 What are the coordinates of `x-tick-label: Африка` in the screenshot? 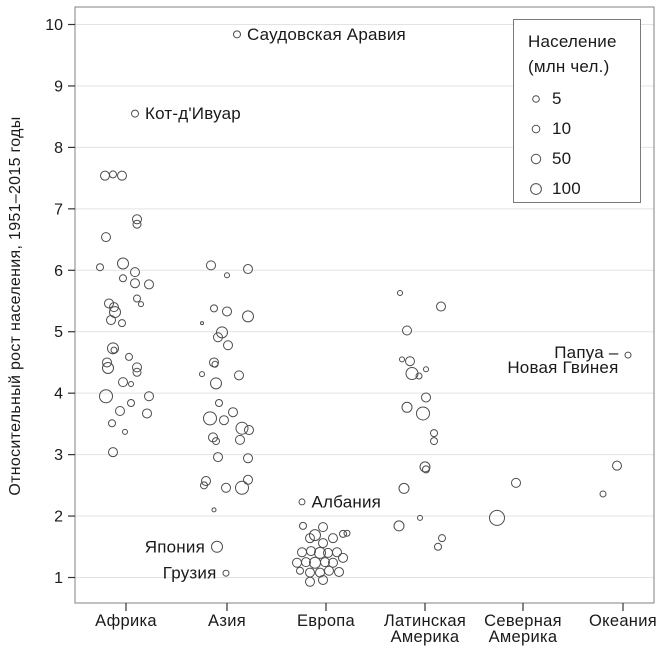 It's located at (126, 621).